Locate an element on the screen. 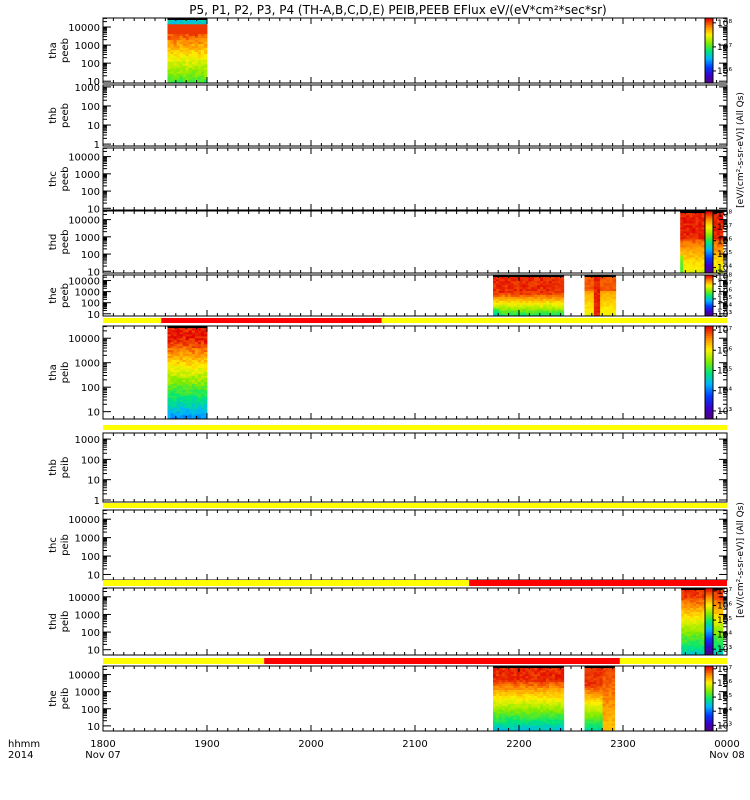 The width and height of the screenshot is (750, 800). panel-product-label: peeb is located at coordinates (65, 295).